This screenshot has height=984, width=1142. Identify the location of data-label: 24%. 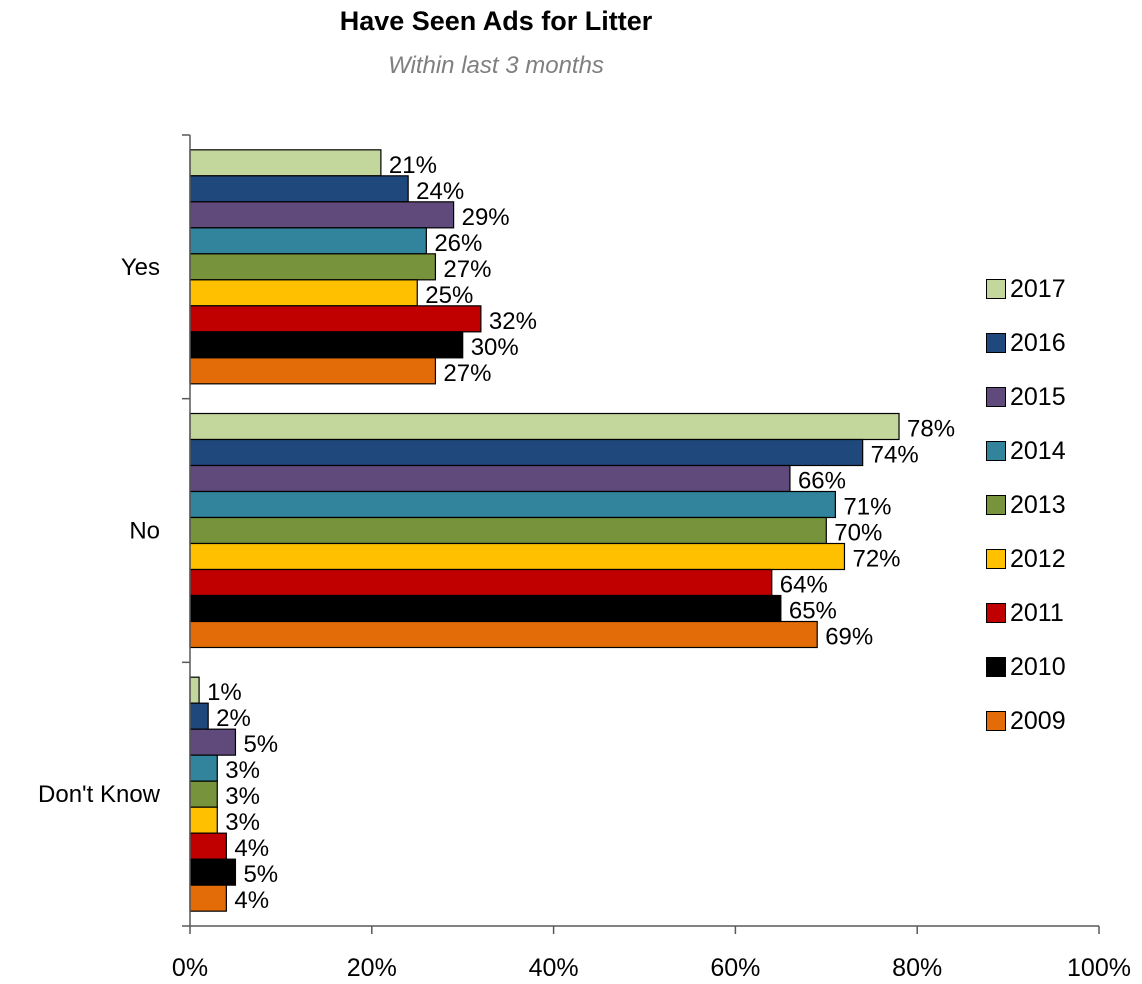
(440, 191).